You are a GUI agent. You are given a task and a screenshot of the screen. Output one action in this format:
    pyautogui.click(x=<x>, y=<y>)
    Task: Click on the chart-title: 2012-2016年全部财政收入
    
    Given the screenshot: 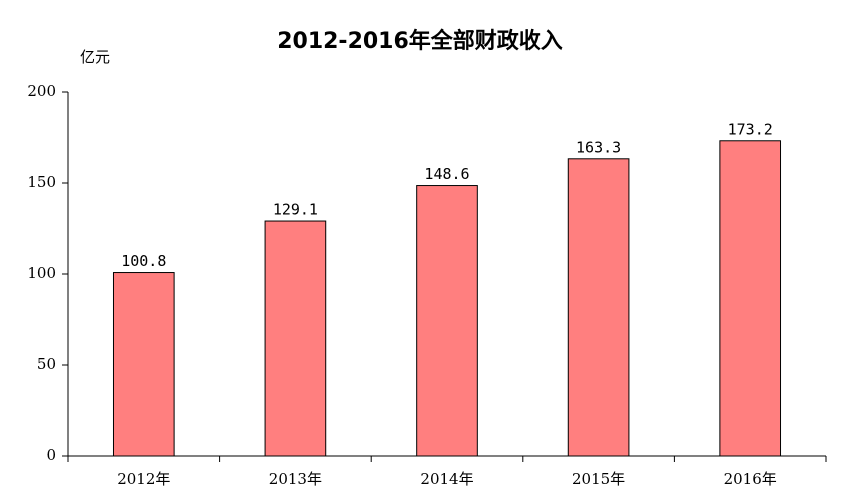 What is the action you would take?
    pyautogui.click(x=420, y=41)
    